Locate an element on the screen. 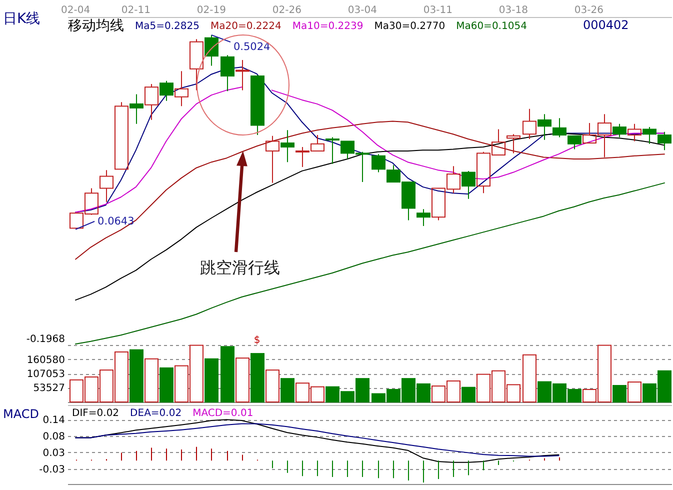 This screenshot has width=673, height=490. y-tick-label: 107053 is located at coordinates (45, 374).